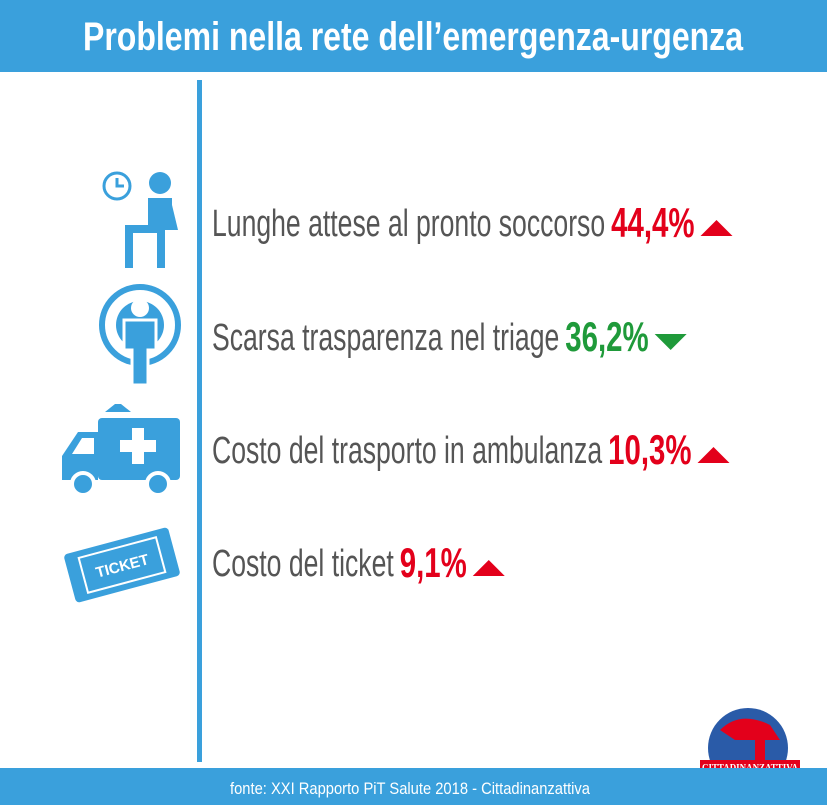 The image size is (827, 805). I want to click on item: Costo del ticket 9,1%, so click(358, 563).